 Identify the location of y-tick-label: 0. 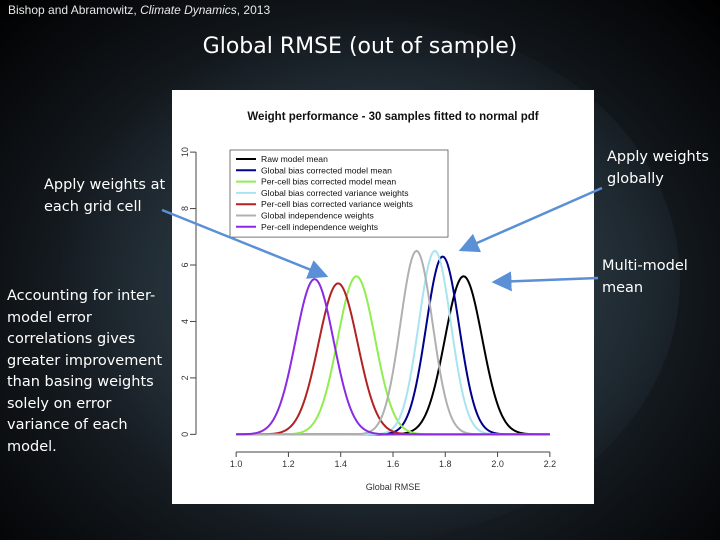
(185, 434).